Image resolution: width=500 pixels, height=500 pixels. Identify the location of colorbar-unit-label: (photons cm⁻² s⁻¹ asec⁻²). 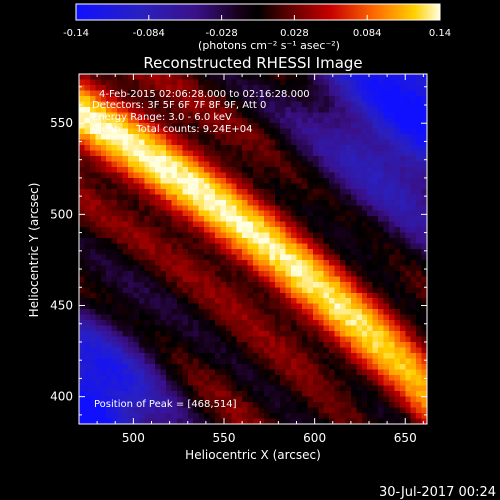
(269, 45).